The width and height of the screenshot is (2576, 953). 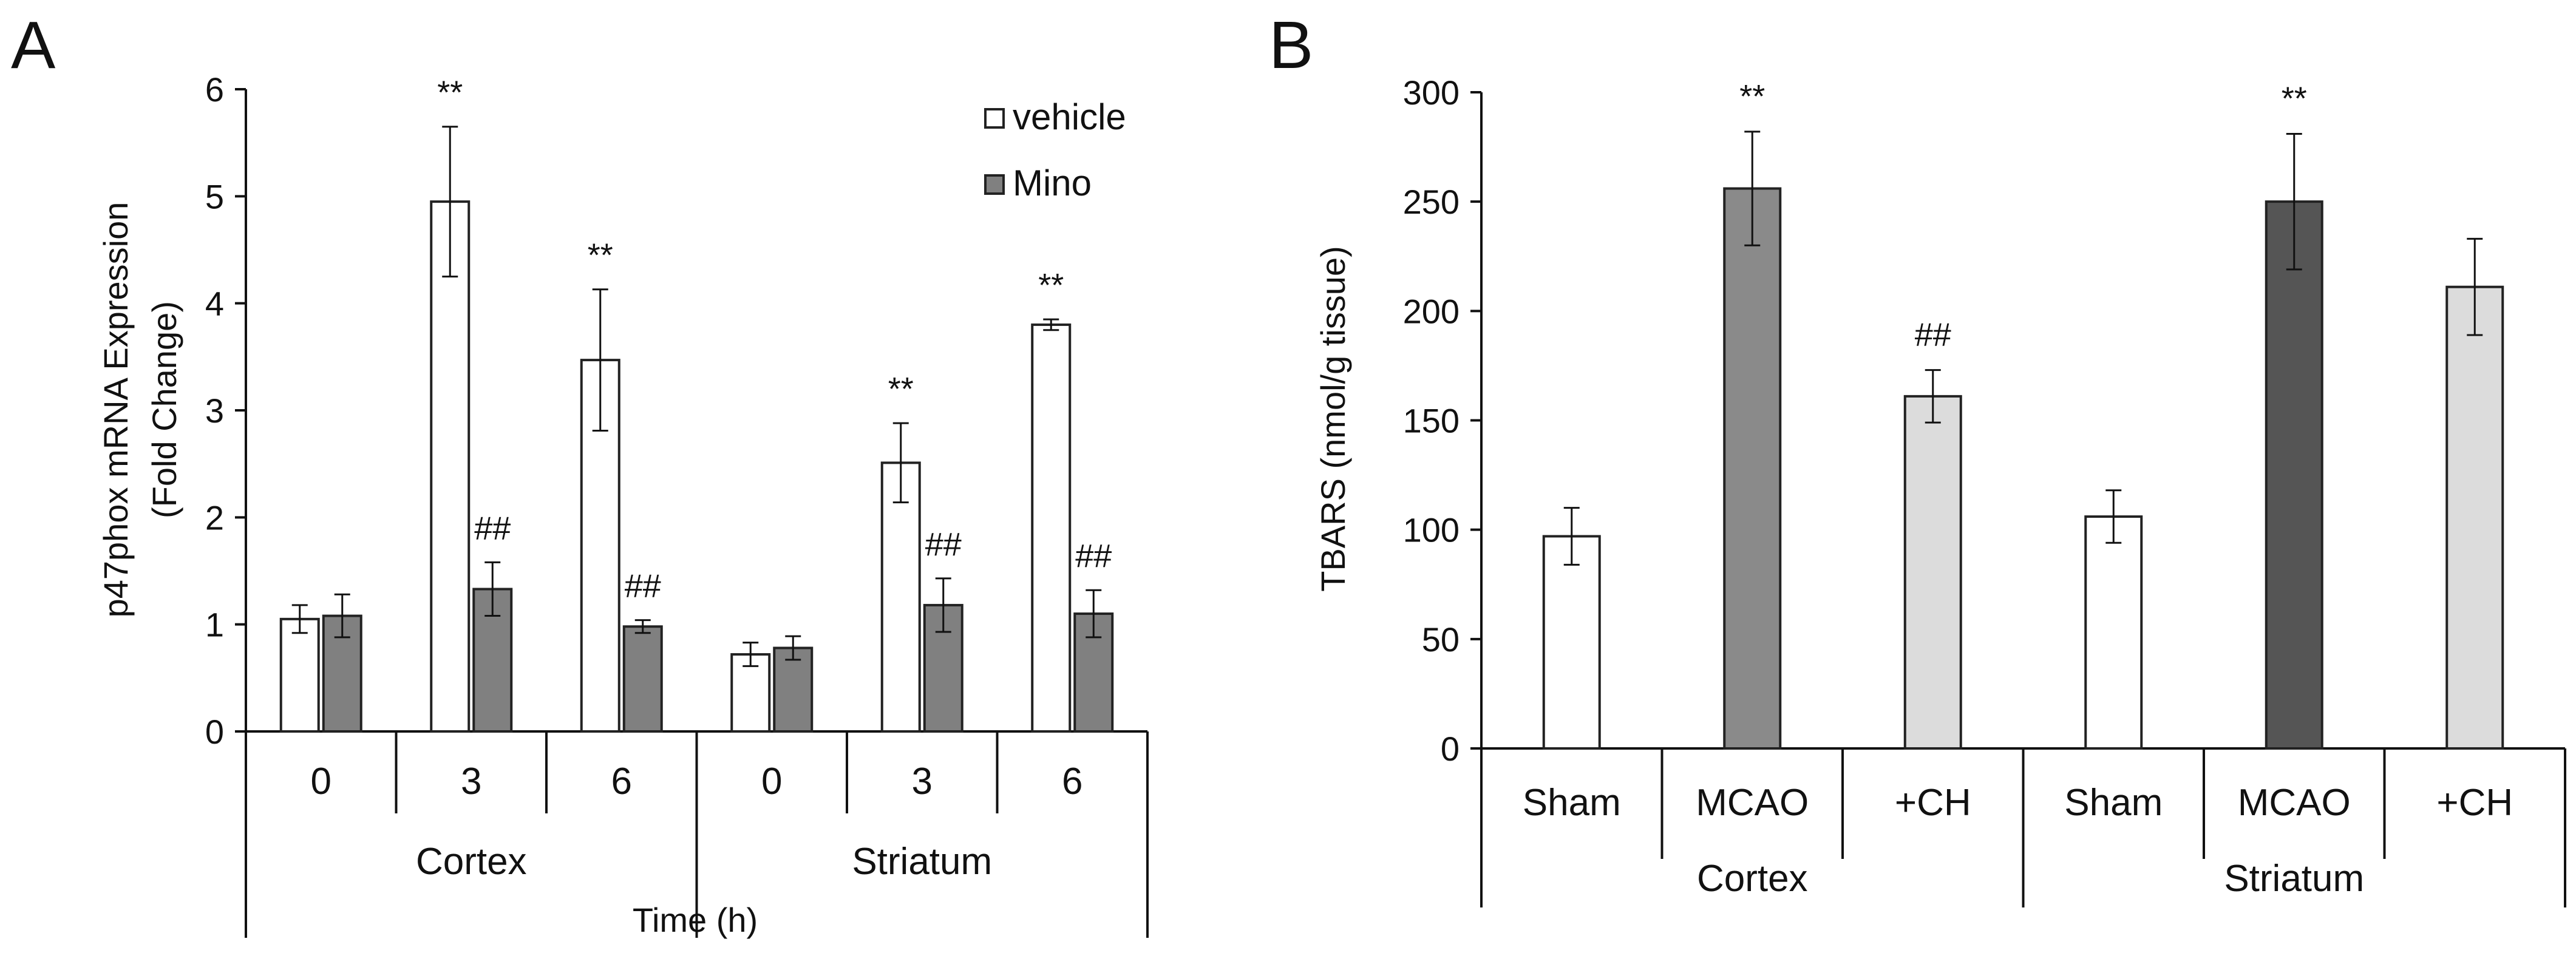 What do you see at coordinates (994, 118) in the screenshot?
I see `legend-swatch-vehicle` at bounding box center [994, 118].